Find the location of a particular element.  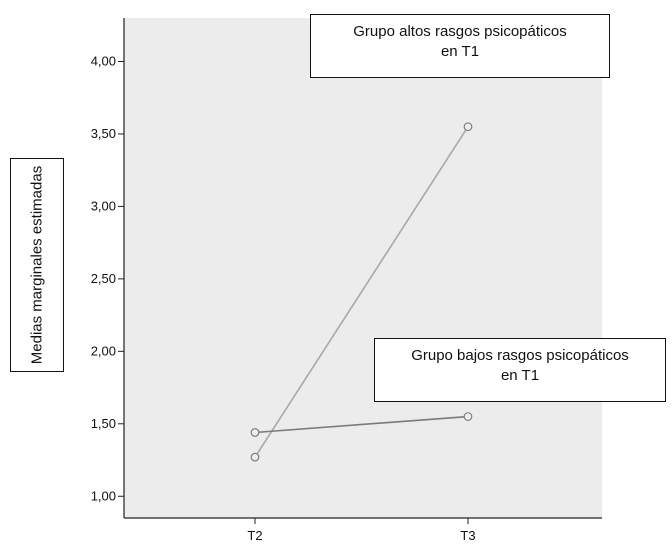

y-tick-label: 3,50 is located at coordinates (103, 133).